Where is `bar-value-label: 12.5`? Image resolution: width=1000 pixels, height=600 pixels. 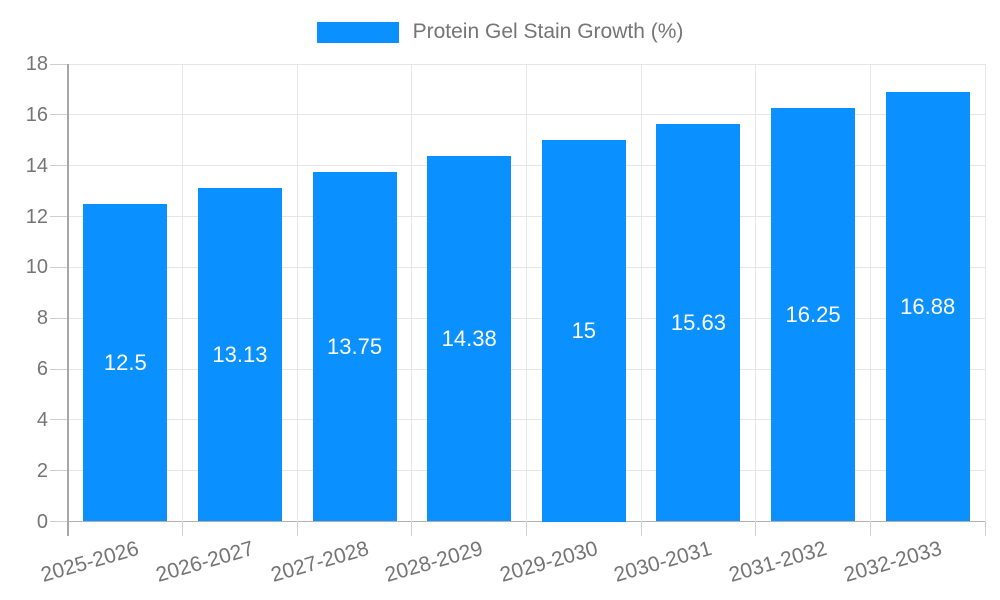
bar-value-label: 12.5 is located at coordinates (125, 362).